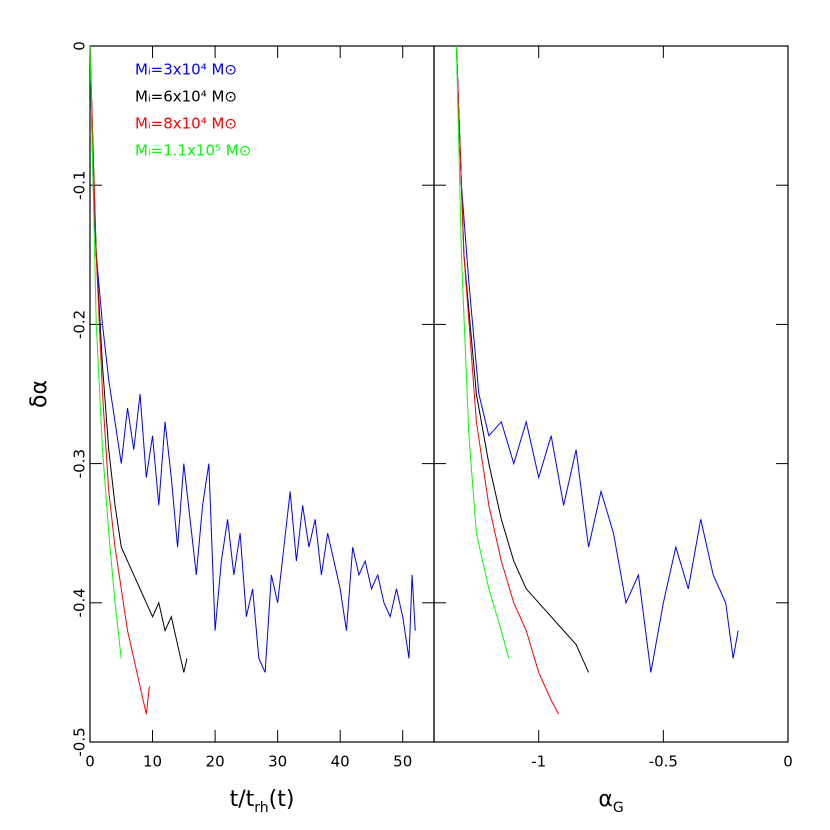 This screenshot has width=830, height=830. Describe the element at coordinates (80, 602) in the screenshot. I see `y-tick-label: -0.4` at that location.